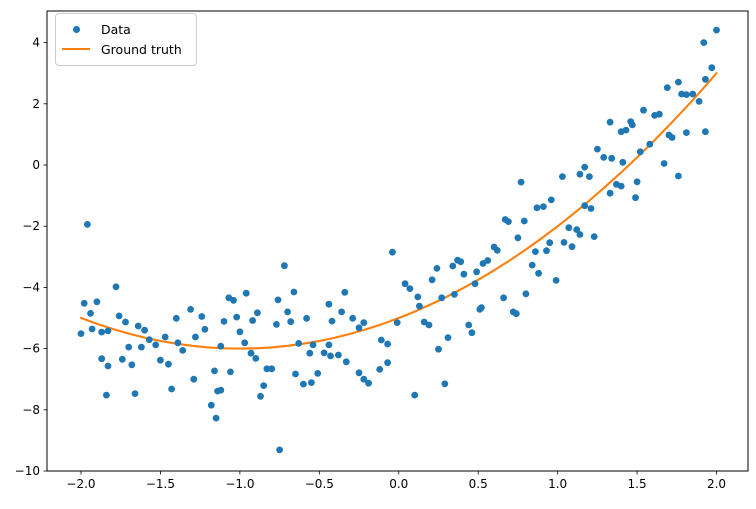  What do you see at coordinates (36, 104) in the screenshot?
I see `y-tick-label: 2` at bounding box center [36, 104].